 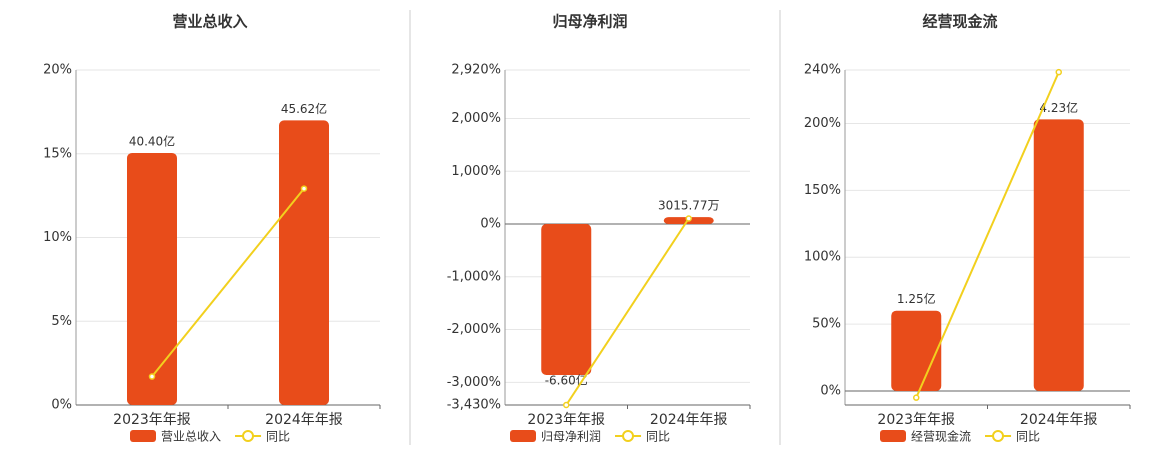 What do you see at coordinates (476, 118) in the screenshot?
I see `y-tick-label: 2,000%` at bounding box center [476, 118].